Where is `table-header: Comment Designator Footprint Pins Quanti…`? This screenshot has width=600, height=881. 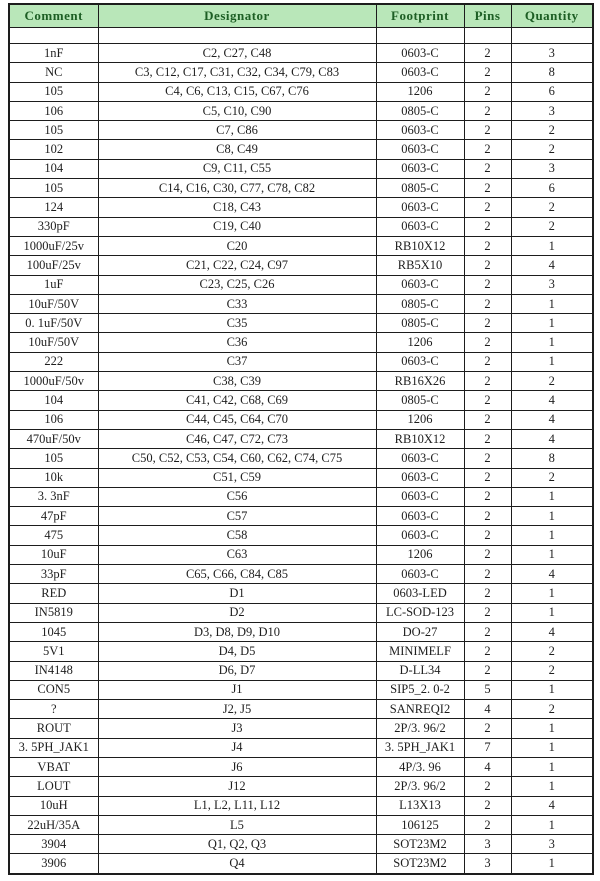
table-header: Comment Designator Footprint Pins Quanti… is located at coordinates (301, 15).